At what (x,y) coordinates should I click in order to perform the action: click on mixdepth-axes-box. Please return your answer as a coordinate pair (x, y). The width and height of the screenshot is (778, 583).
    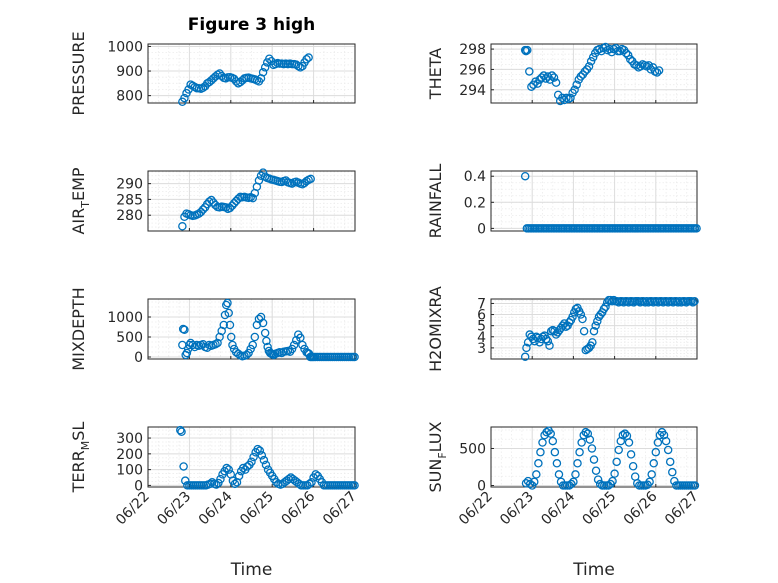
    Looking at the image, I should click on (251, 329).